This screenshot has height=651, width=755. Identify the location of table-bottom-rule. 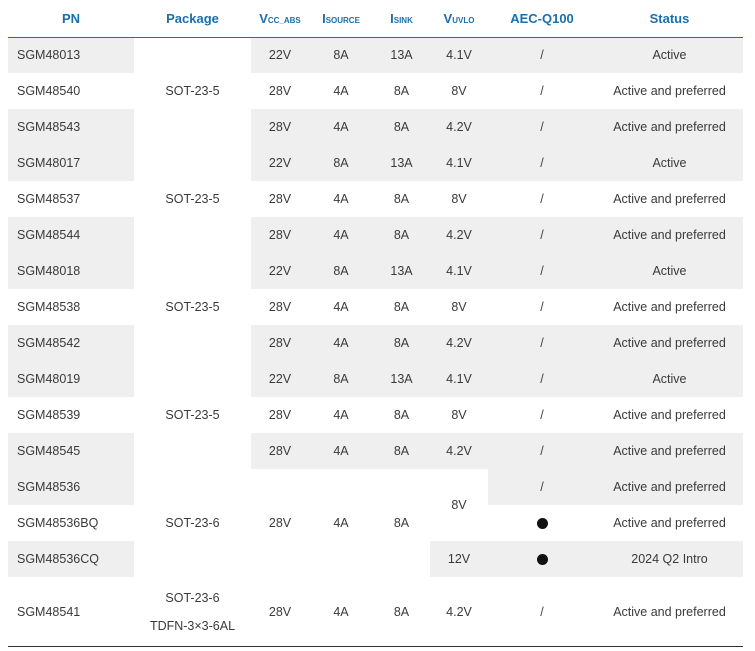
(375, 646).